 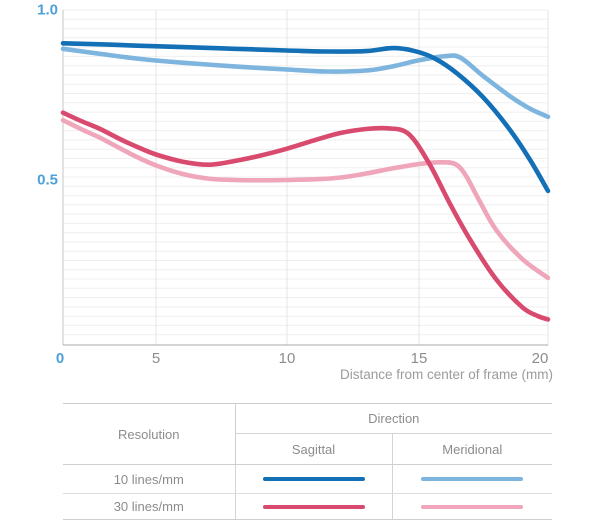 I want to click on x-tick-label: 20, so click(x=540, y=358).